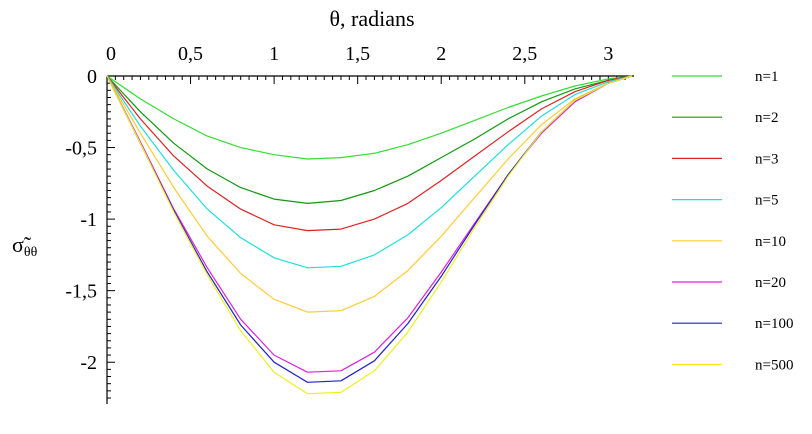  I want to click on legend-label: n=100, so click(774, 324).